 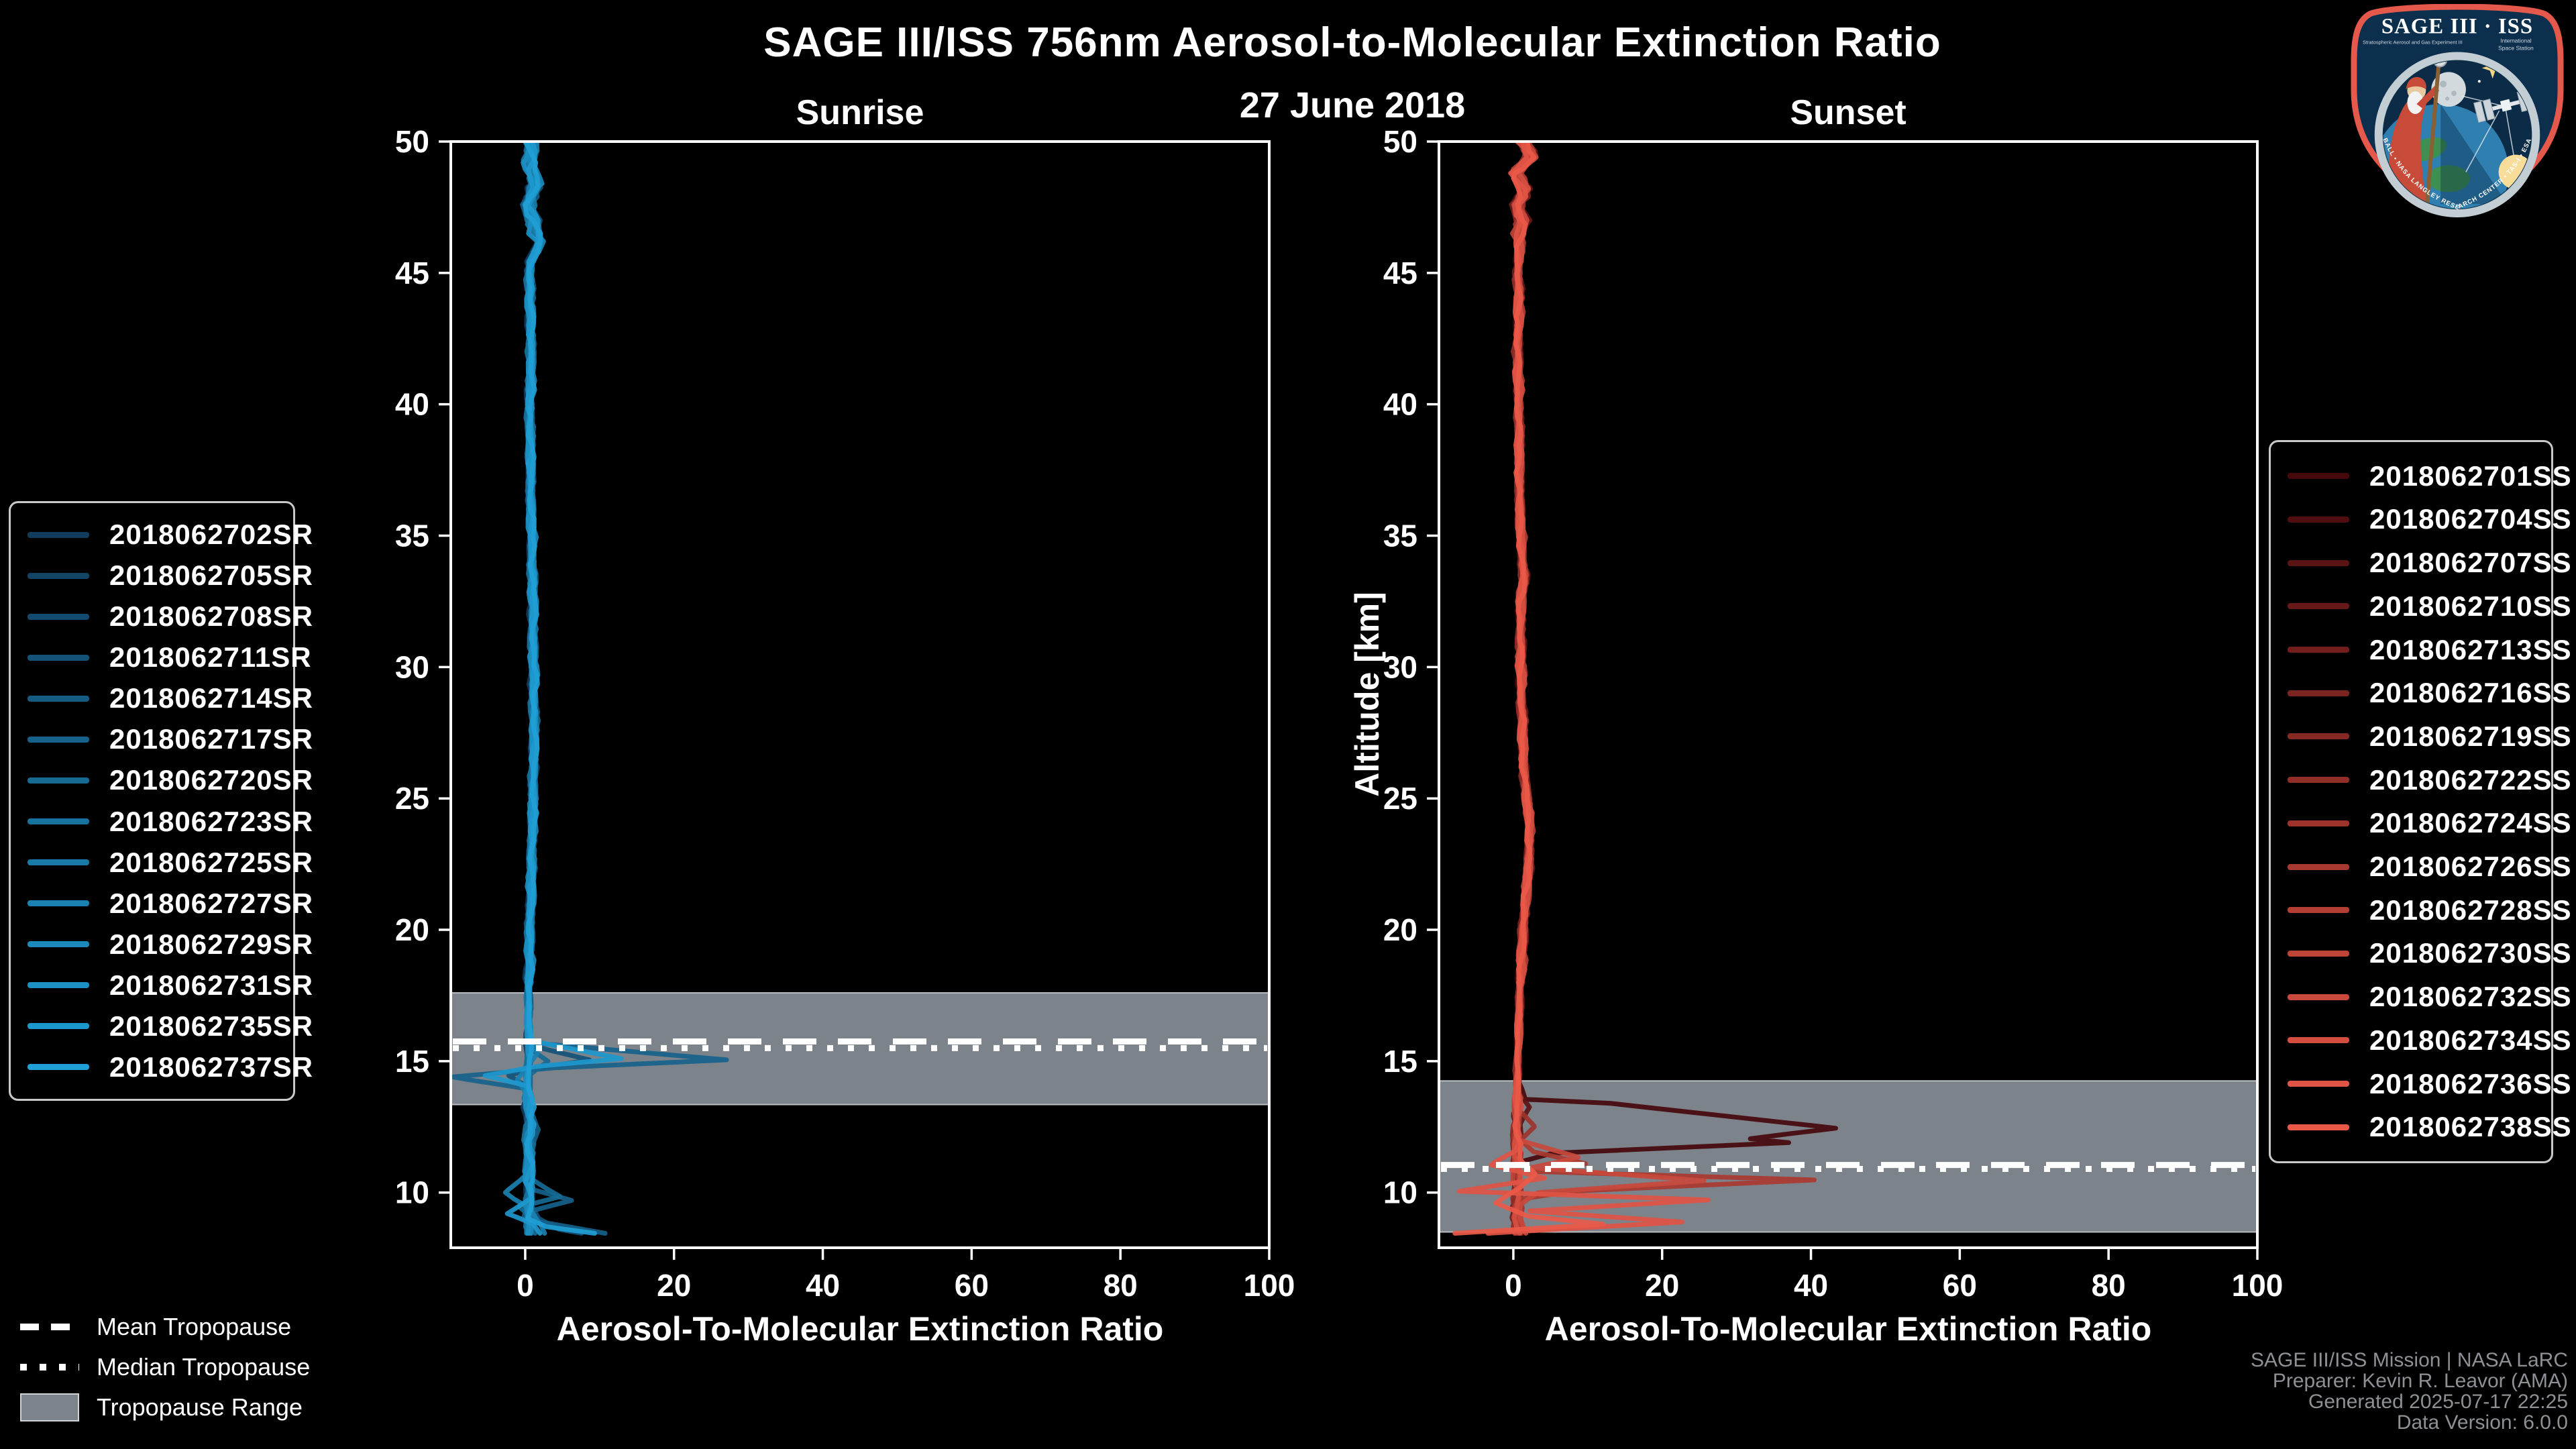 What do you see at coordinates (860, 1329) in the screenshot?
I see `sunrise-xaxis-label: Aerosol-To-Molecular Extinction Ratio` at bounding box center [860, 1329].